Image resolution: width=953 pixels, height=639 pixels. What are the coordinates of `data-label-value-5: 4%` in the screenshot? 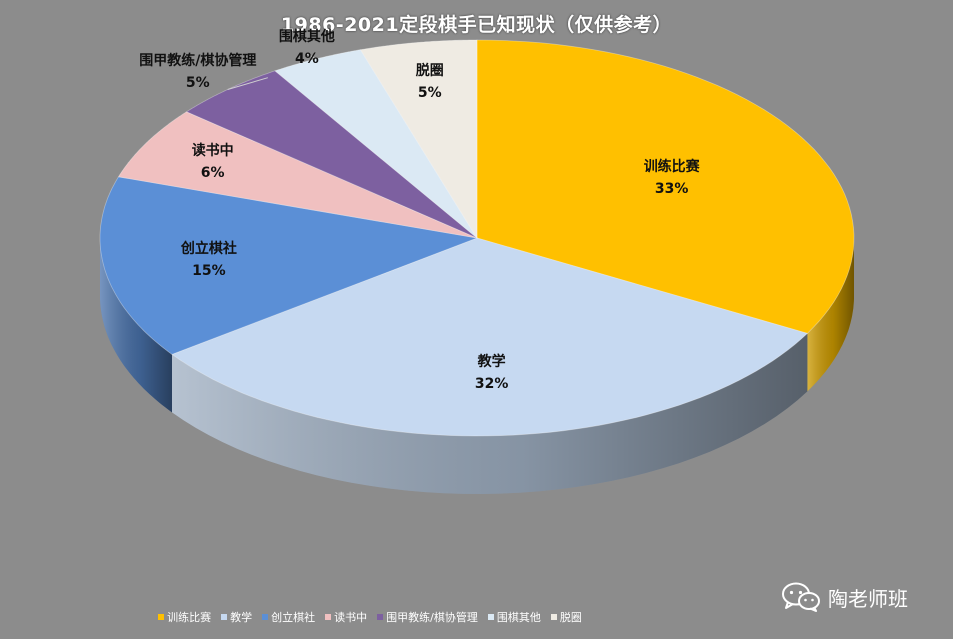 It's located at (307, 59).